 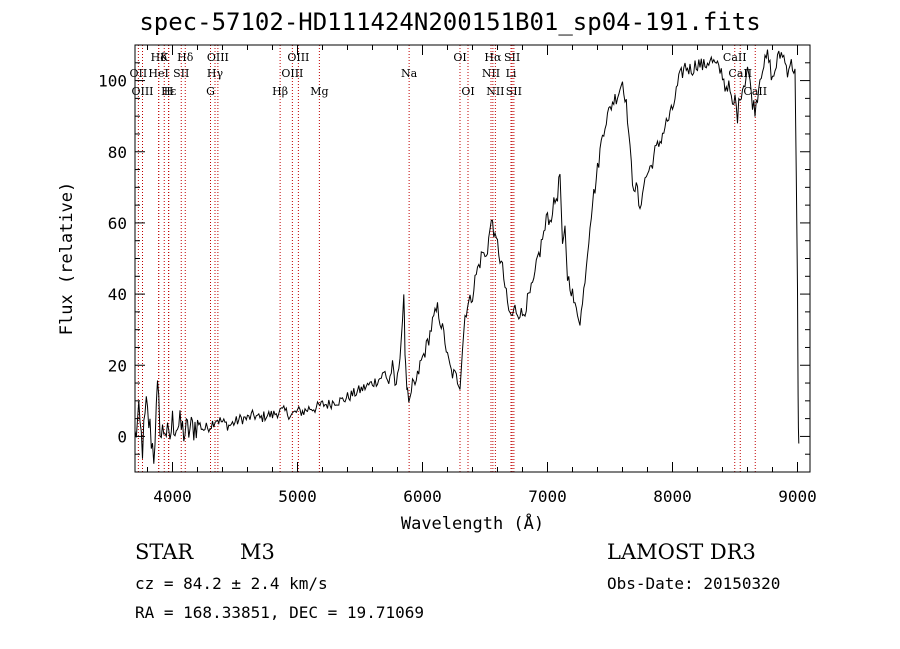 I want to click on redshift-velocity: cz = 84.2 ± 2.4 km/s, so click(x=231, y=583).